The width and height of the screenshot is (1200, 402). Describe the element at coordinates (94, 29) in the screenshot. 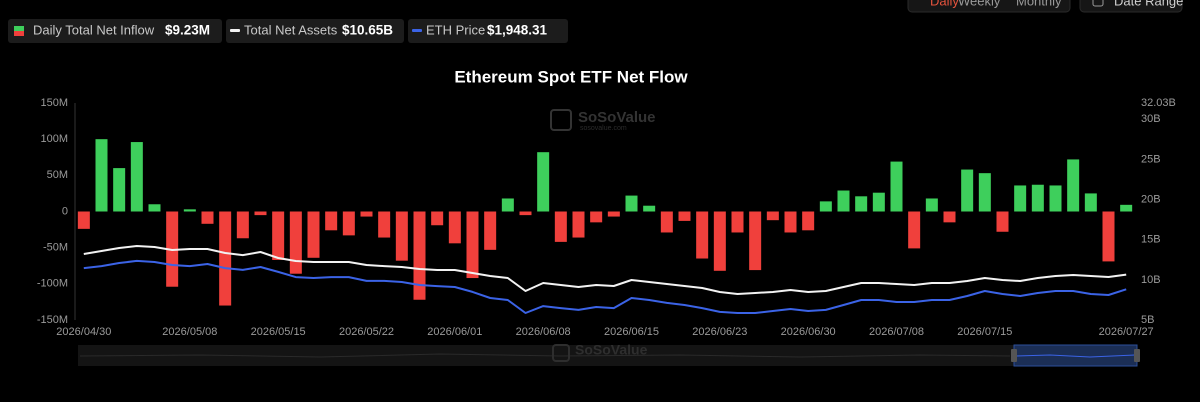

I see `legend-label: Daily Total Net Inflow` at that location.